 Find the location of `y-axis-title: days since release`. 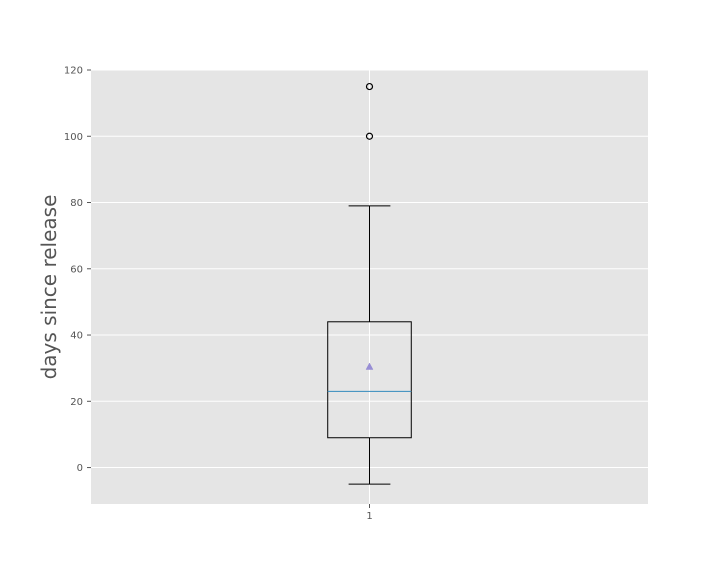

y-axis-title: days since release is located at coordinates (49, 287).